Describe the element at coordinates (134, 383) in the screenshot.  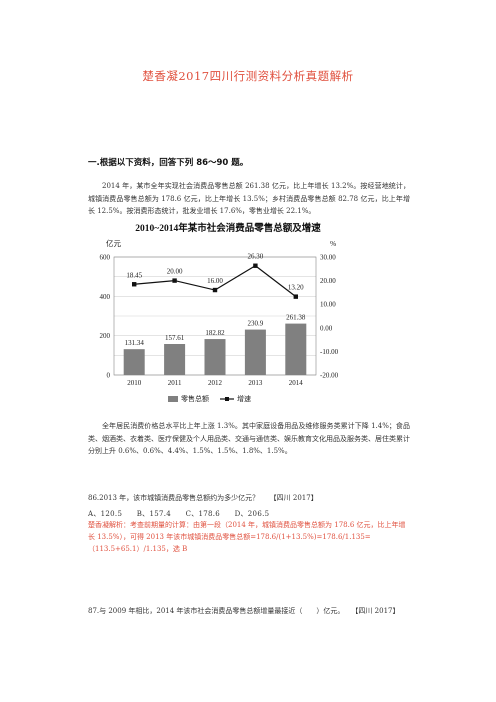
I see `category-label: 2010` at that location.